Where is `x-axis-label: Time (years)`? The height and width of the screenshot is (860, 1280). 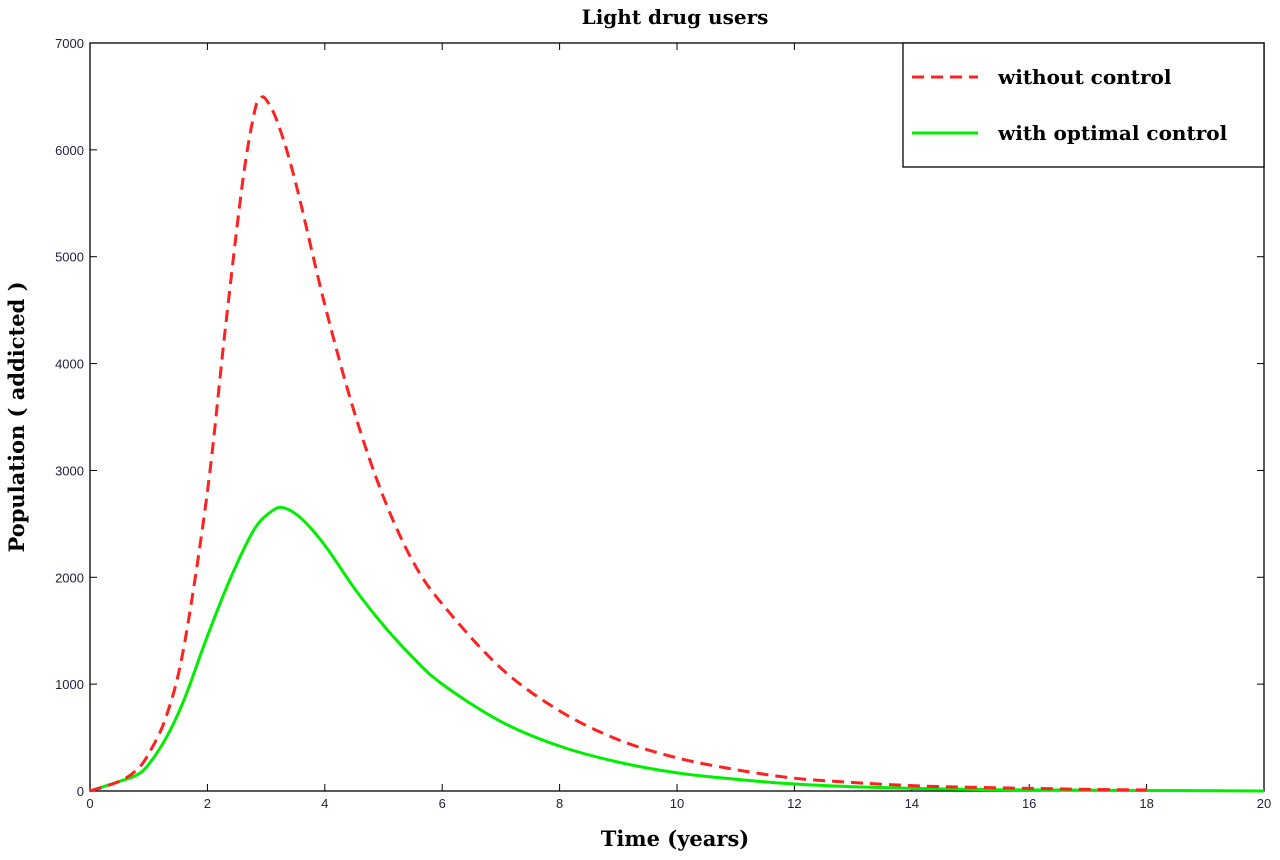 x-axis-label: Time (years) is located at coordinates (675, 838).